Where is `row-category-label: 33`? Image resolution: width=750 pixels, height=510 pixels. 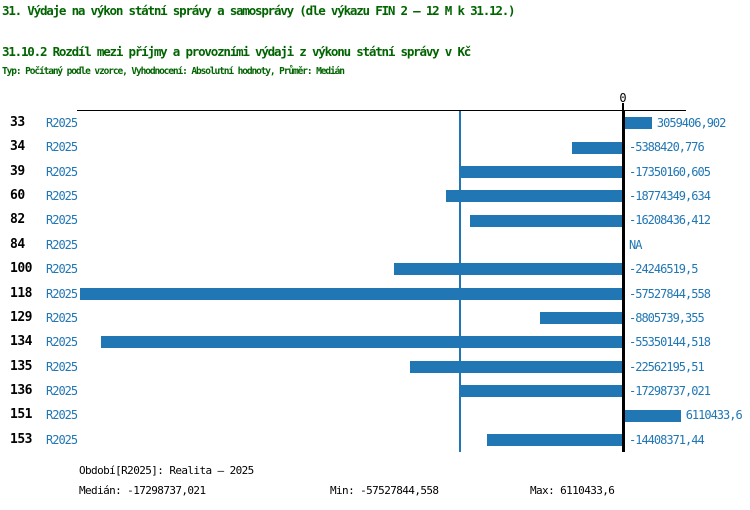 row-category-label: 33 is located at coordinates (17, 122).